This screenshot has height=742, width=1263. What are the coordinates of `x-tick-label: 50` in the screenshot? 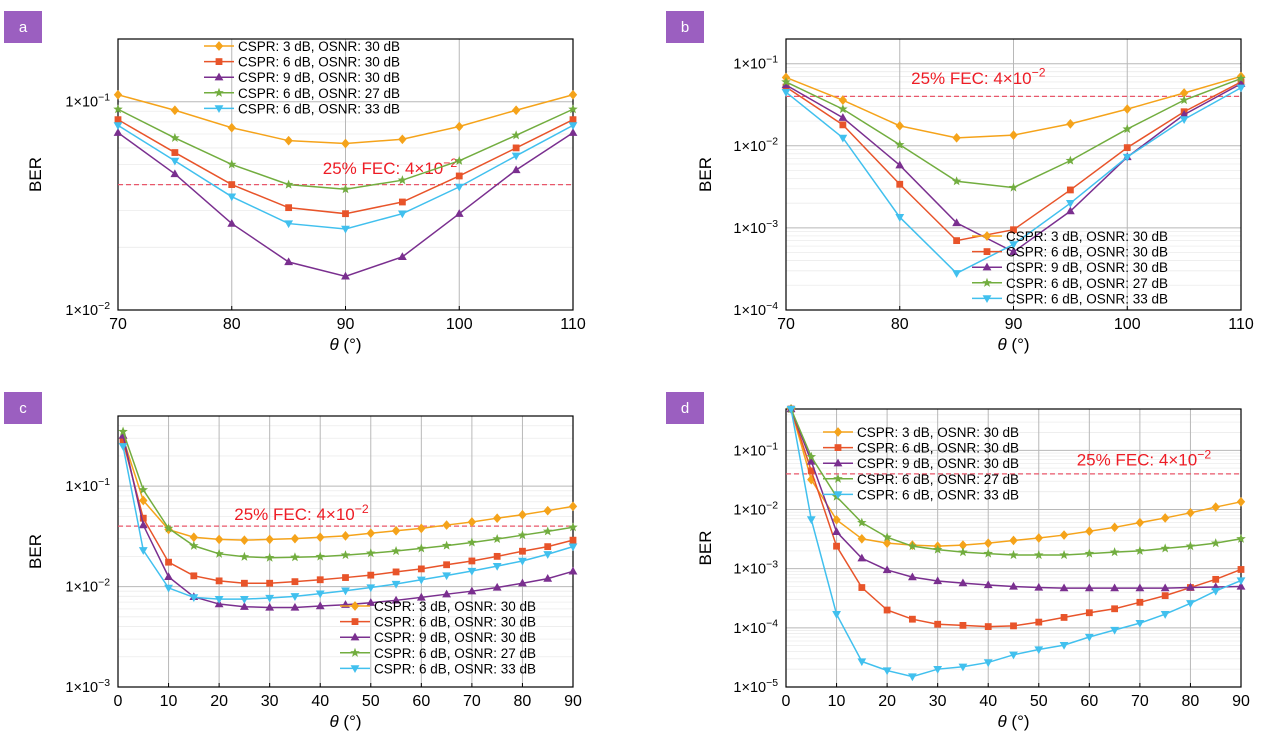 It's located at (371, 701).